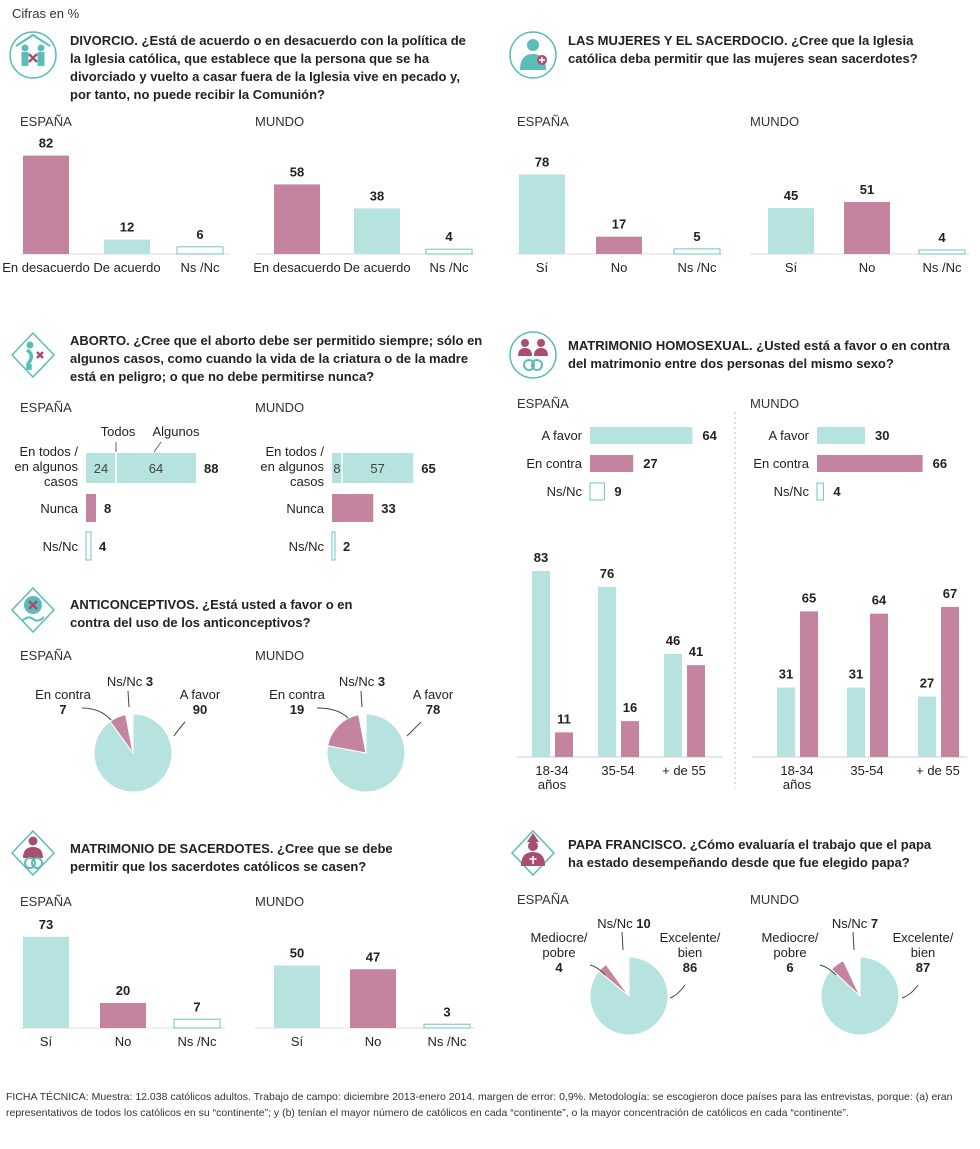 This screenshot has height=1149, width=980. Describe the element at coordinates (690, 967) in the screenshot. I see `papa_es-value-main: 86` at that location.